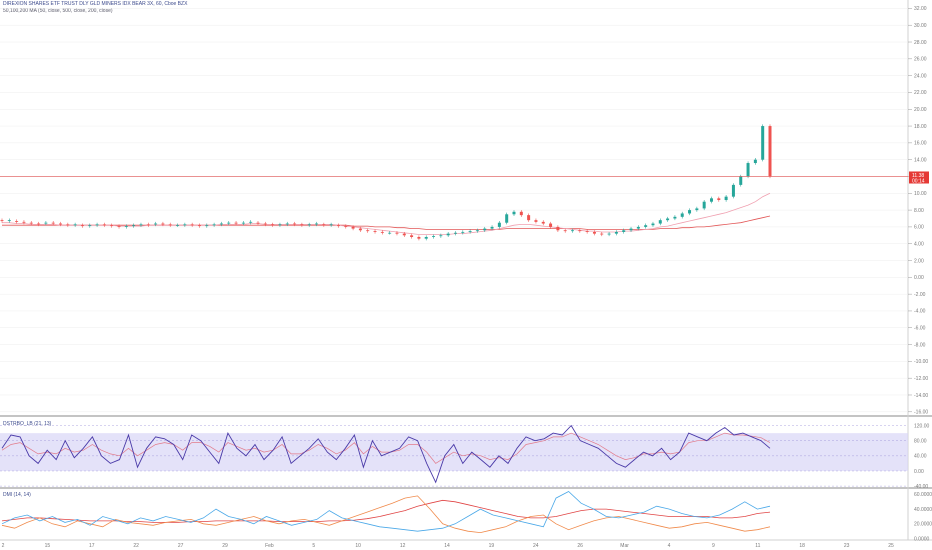  I want to click on last-price-marker, so click(919, 177).